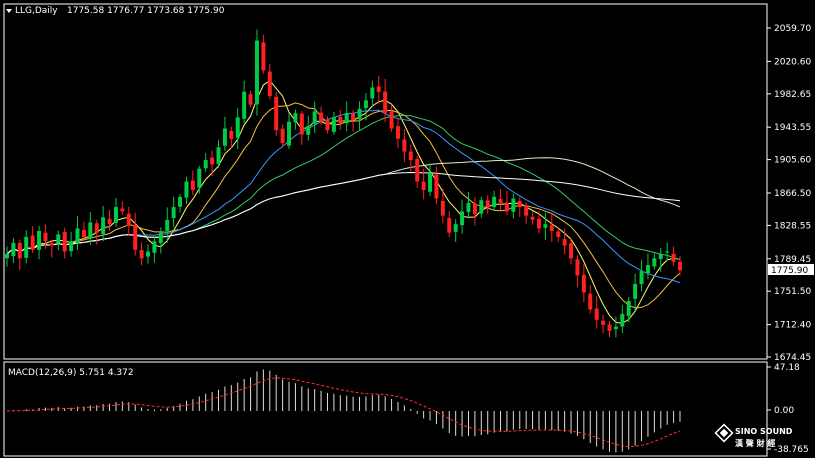 The image size is (815, 458). I want to click on price-tick-label: 1905.60, so click(792, 161).